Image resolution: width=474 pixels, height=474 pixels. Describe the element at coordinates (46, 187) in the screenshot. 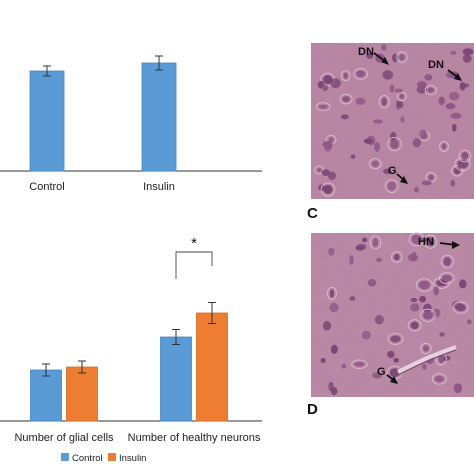

I see `tick-label-control: Control` at that location.